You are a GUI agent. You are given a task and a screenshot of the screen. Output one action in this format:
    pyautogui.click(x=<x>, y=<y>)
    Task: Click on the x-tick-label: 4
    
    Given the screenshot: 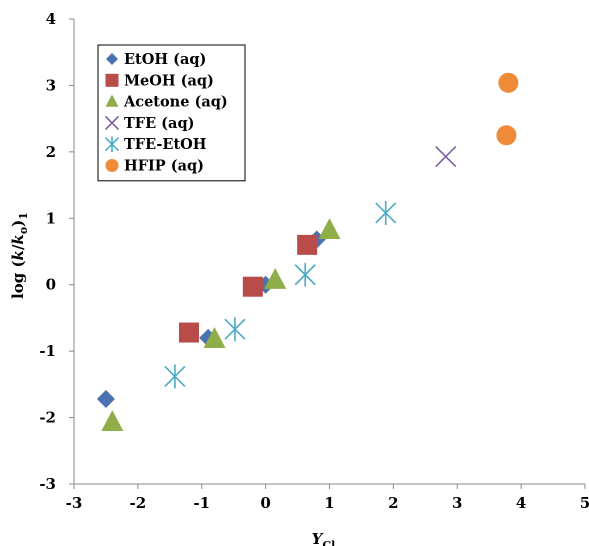 What is the action you would take?
    pyautogui.click(x=521, y=503)
    